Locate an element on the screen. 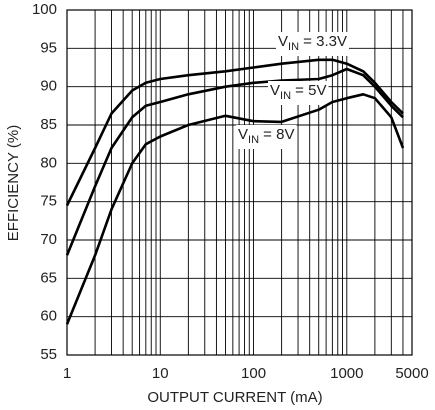  y-tick-label: 55 is located at coordinates (48, 354).